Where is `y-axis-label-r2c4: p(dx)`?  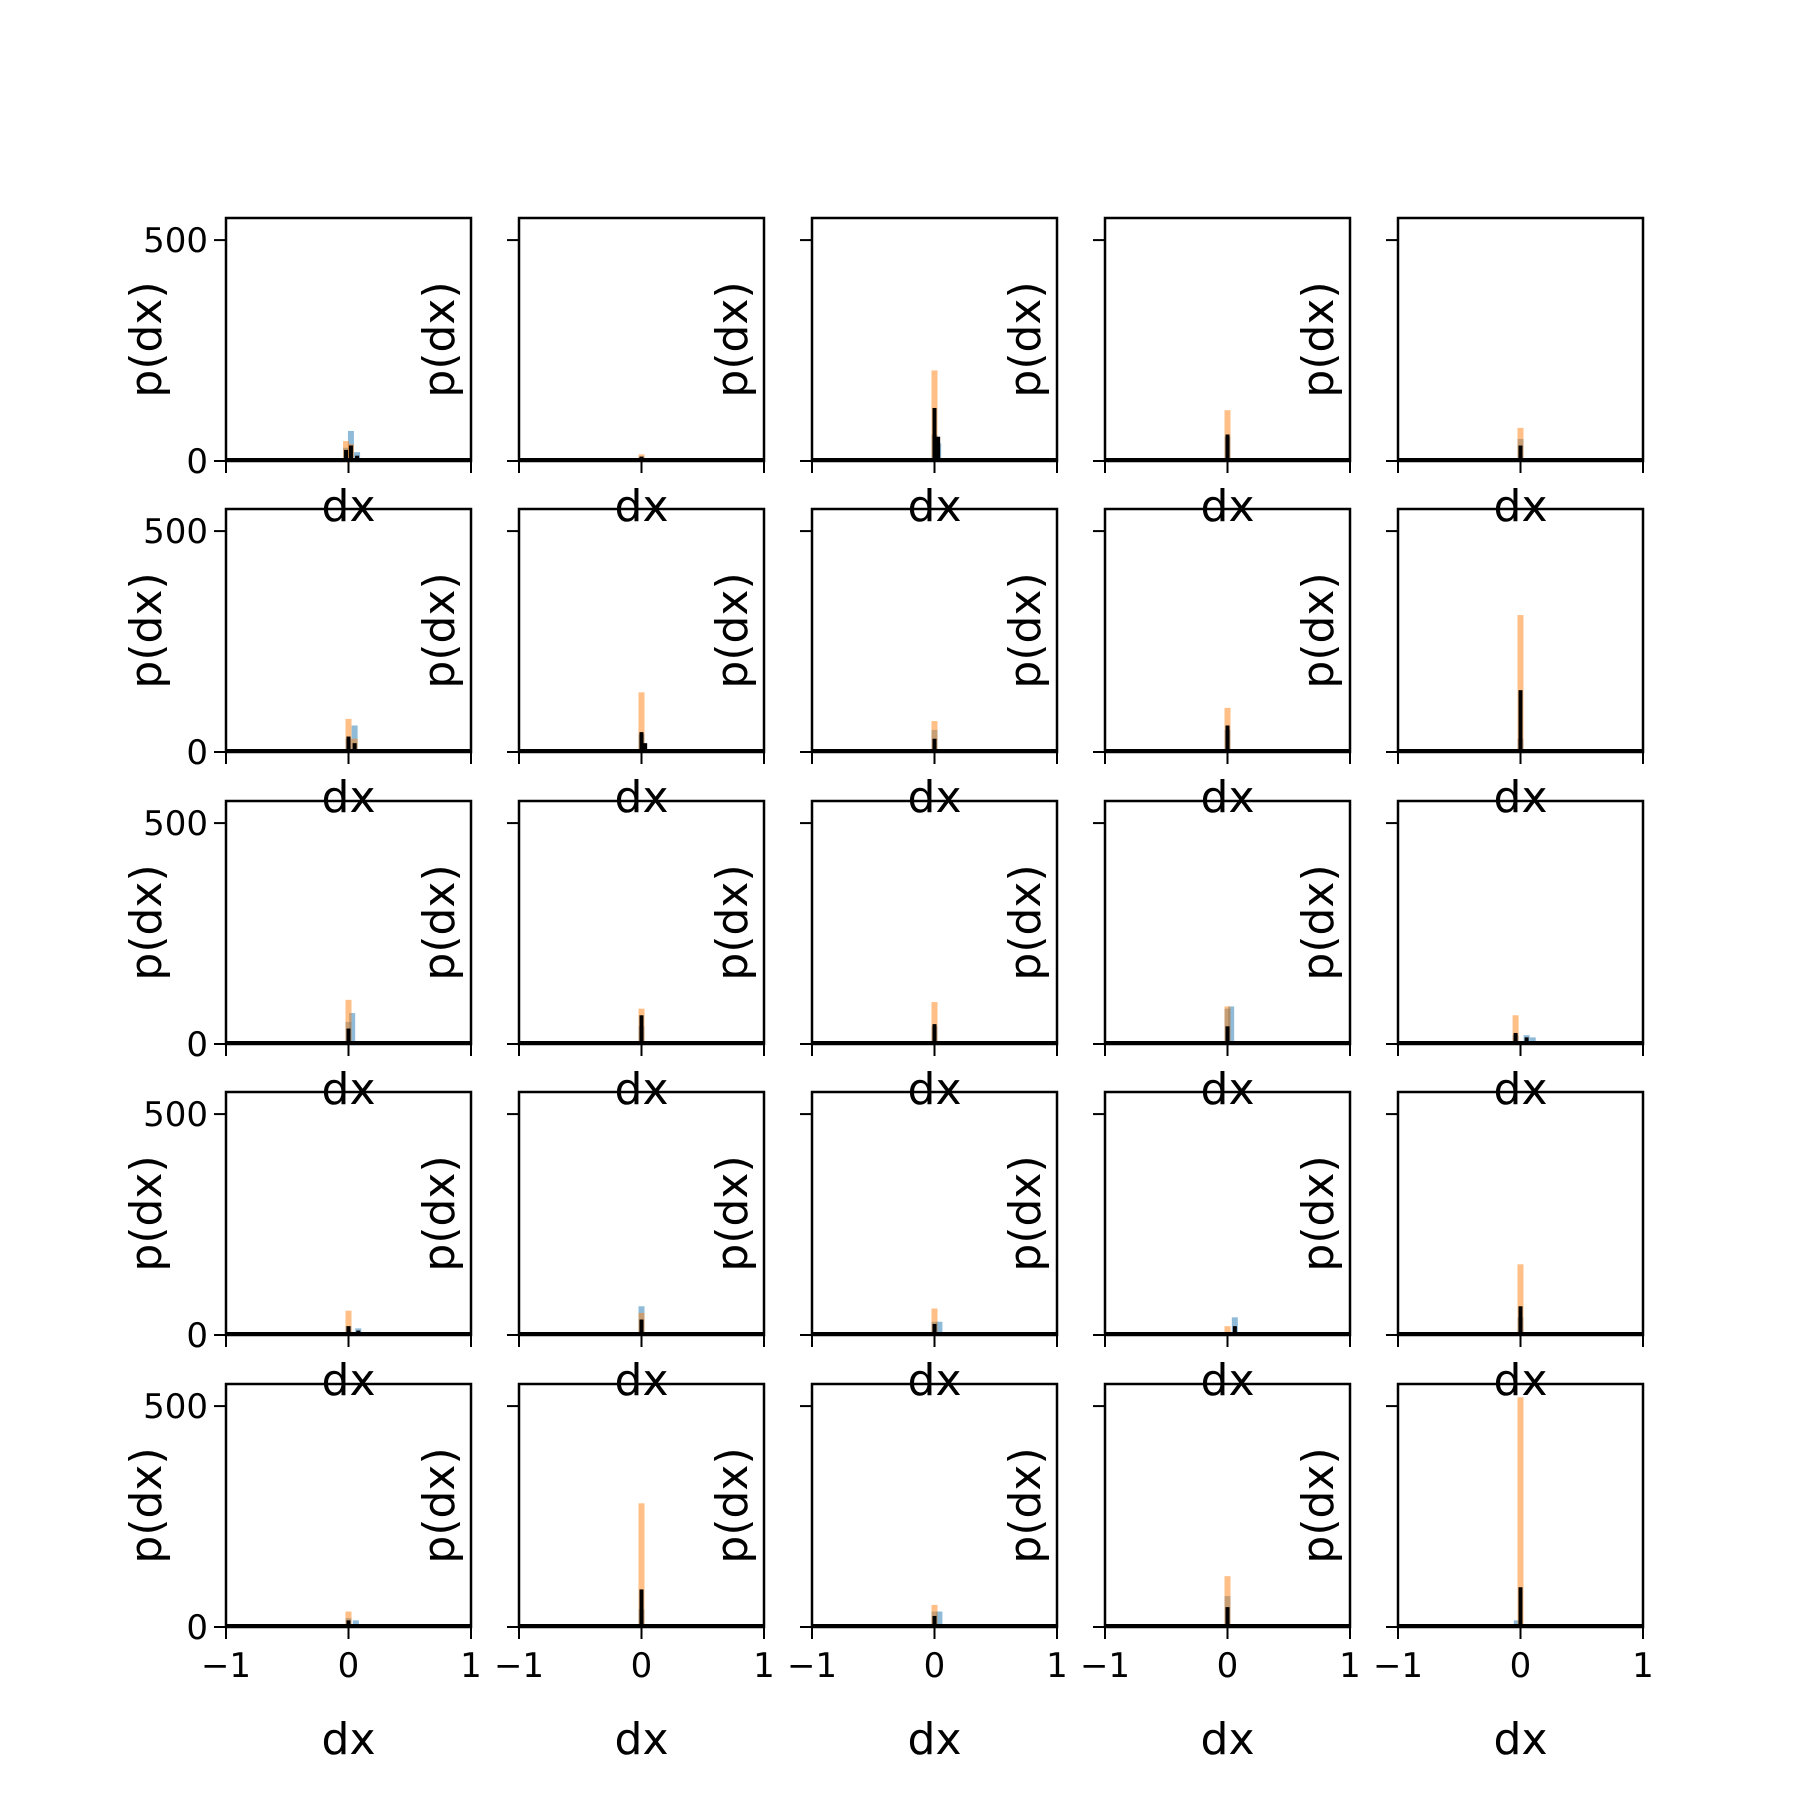 y-axis-label-r2c4: p(dx) is located at coordinates (1025, 630).